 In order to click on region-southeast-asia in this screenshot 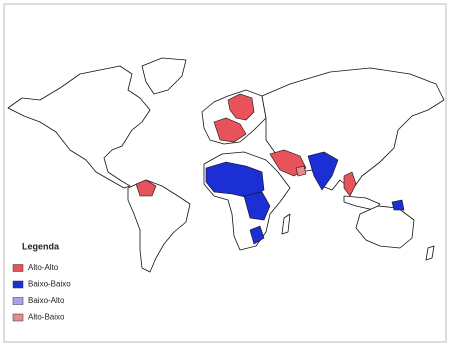, I will do `click(350, 184)`.